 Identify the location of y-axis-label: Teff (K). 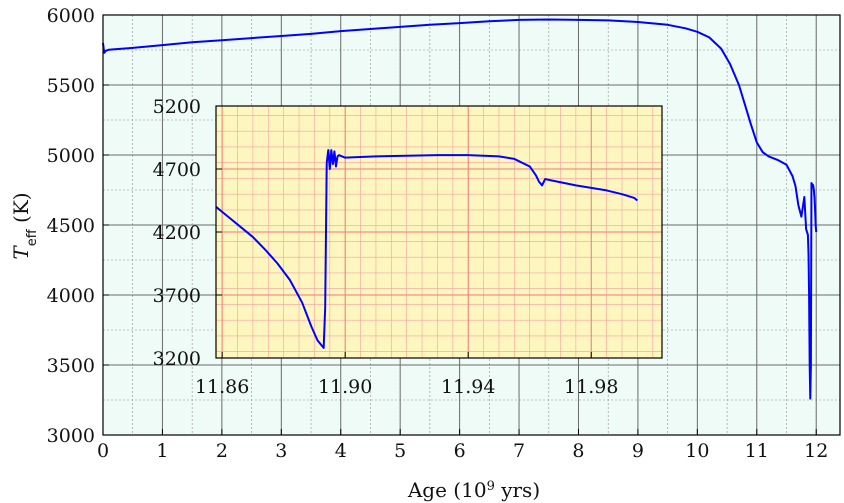
(24, 225).